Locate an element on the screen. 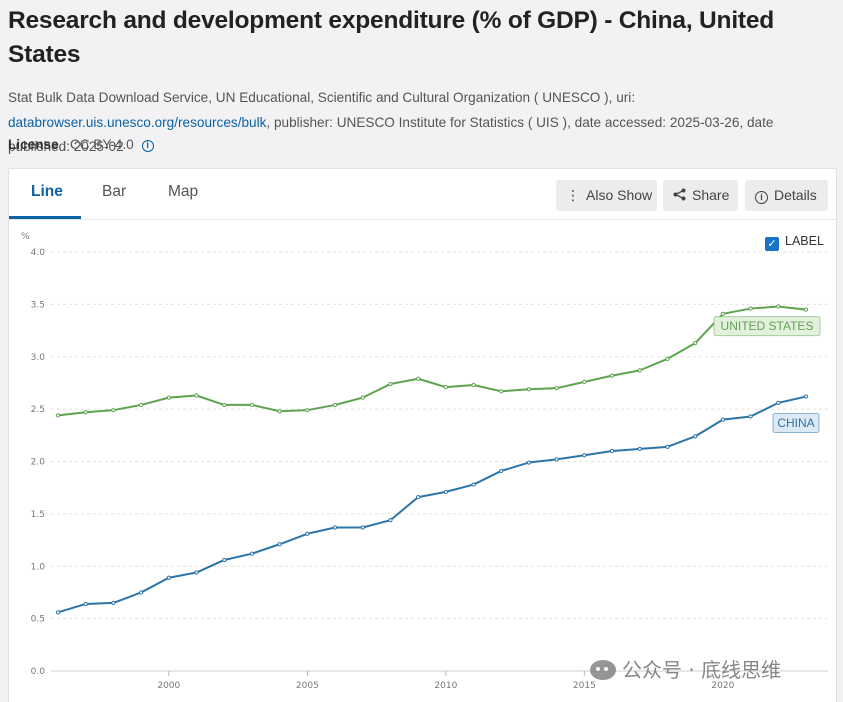 The image size is (843, 702). y-tick-label-5: 2.5 is located at coordinates (38, 410).